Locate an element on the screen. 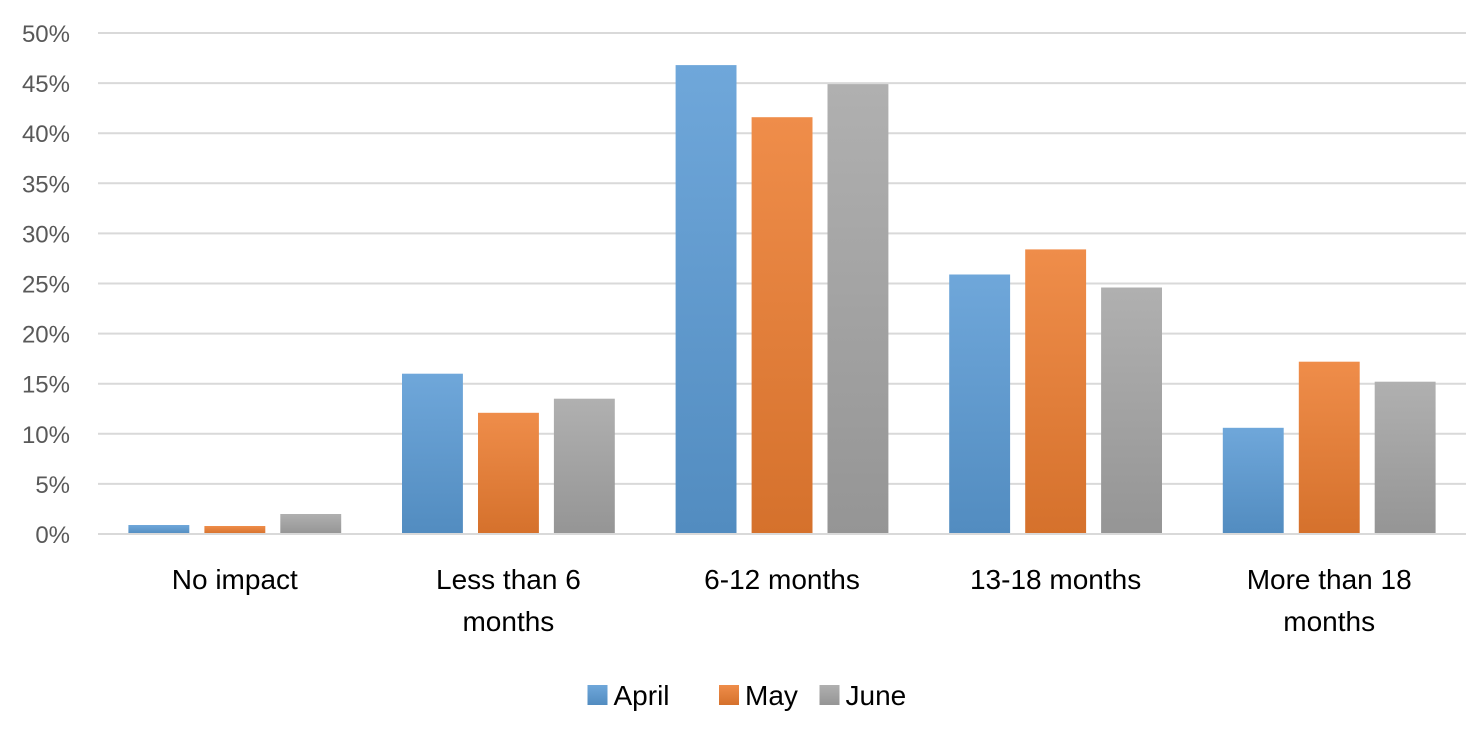  legend: April May June is located at coordinates (747, 695).